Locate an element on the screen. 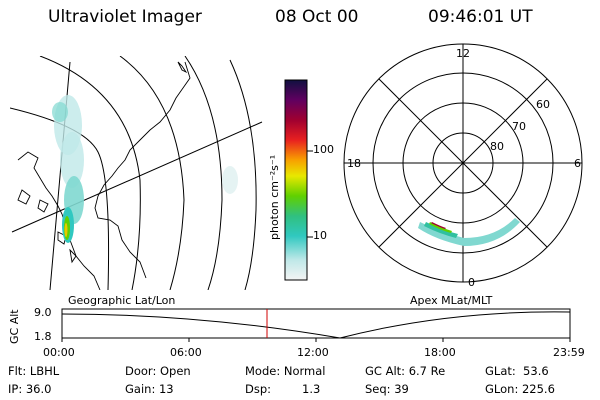  altitude-plot is located at coordinates (316, 325).